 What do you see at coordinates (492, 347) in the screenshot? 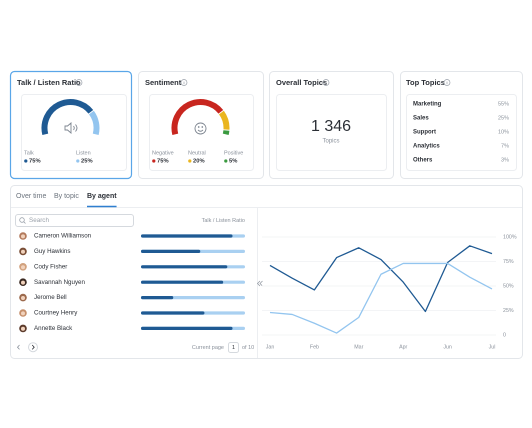
I see `x-tick-label: Jul` at bounding box center [492, 347].